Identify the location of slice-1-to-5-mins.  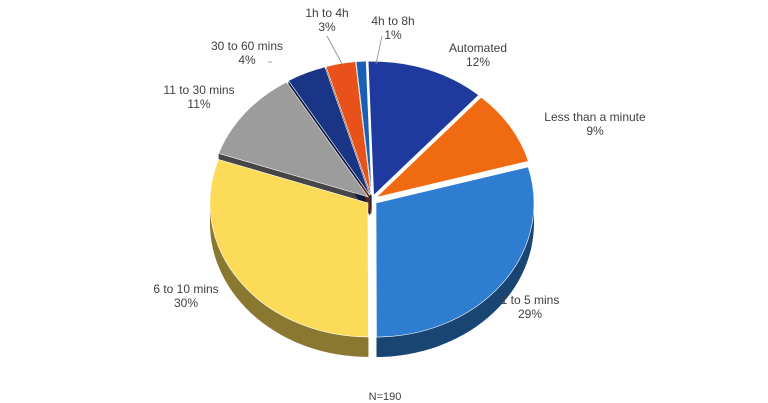
(455, 252).